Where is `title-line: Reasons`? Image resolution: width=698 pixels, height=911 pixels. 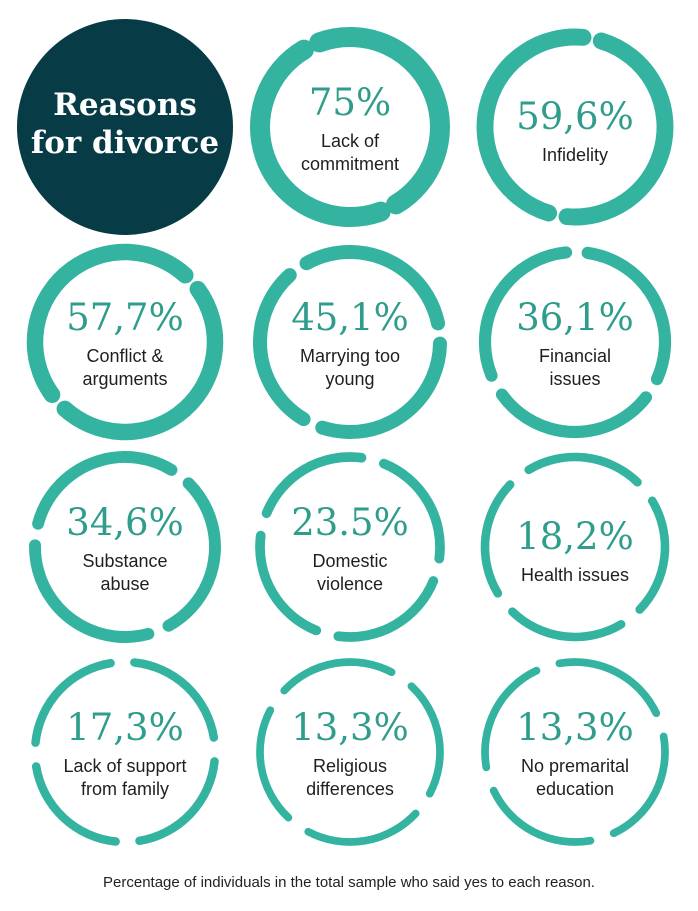
title-line: Reasons is located at coordinates (125, 105).